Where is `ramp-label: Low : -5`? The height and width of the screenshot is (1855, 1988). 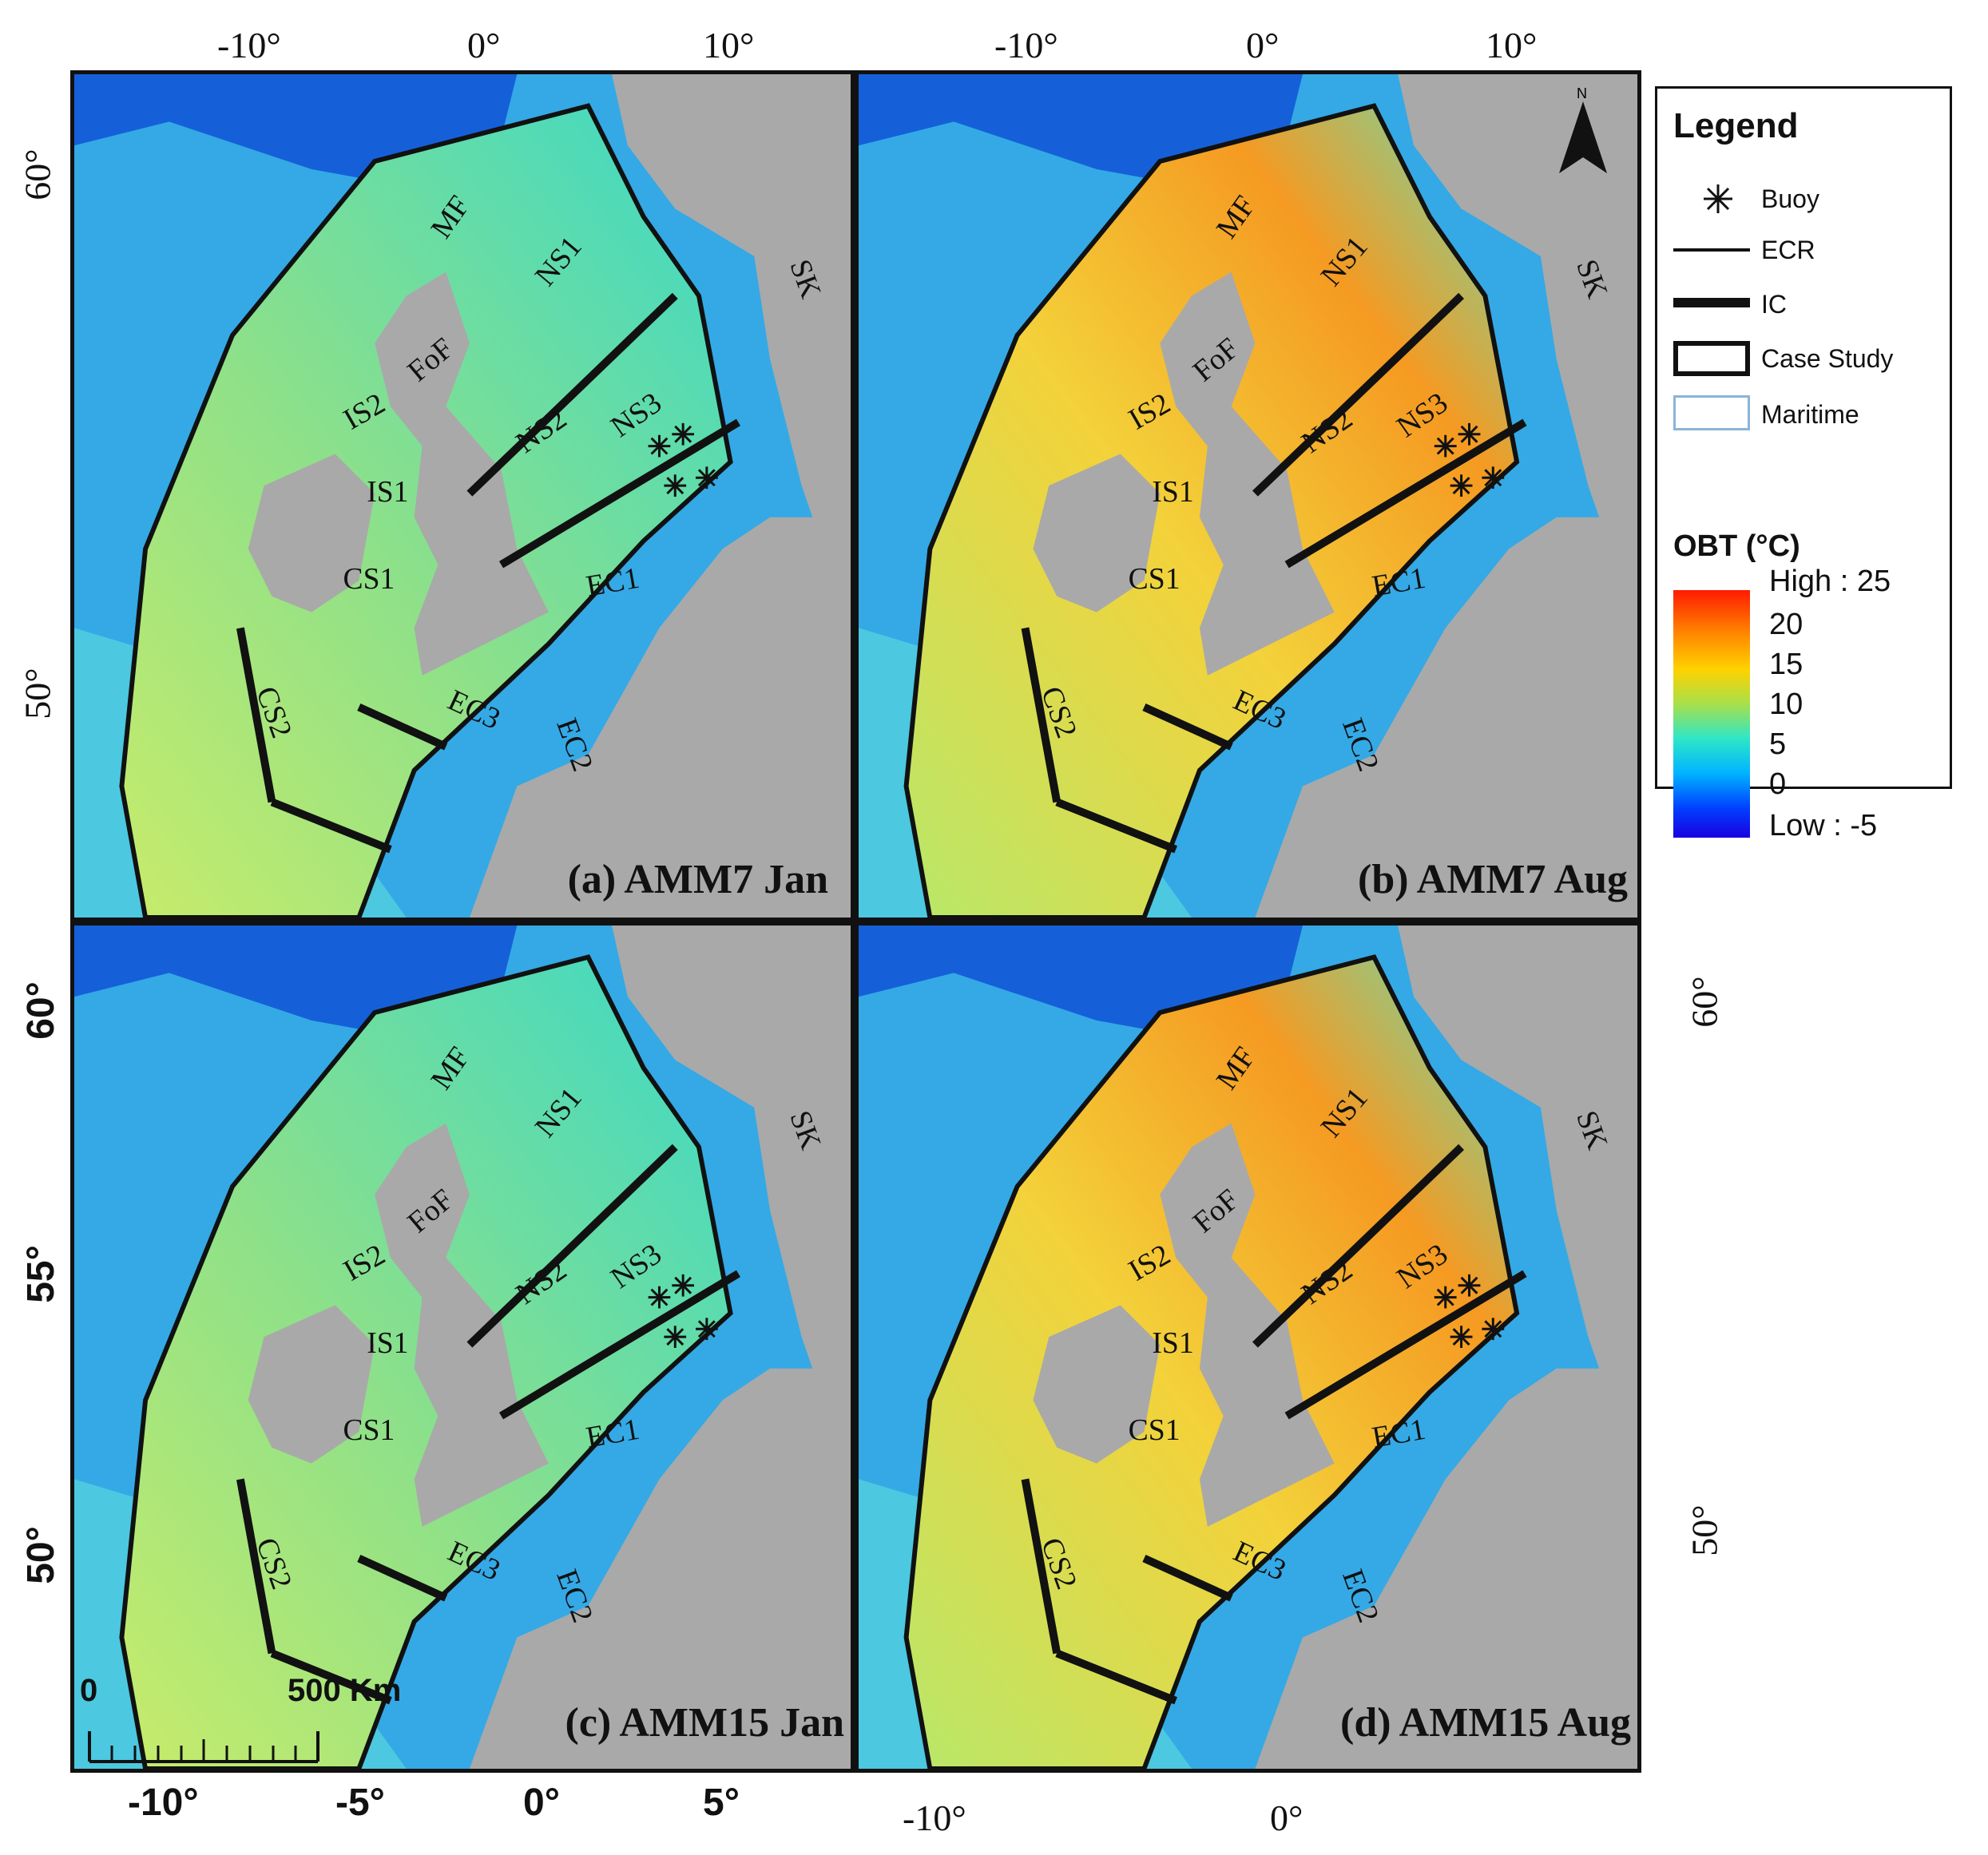
ramp-label: Low : -5 is located at coordinates (1823, 825).